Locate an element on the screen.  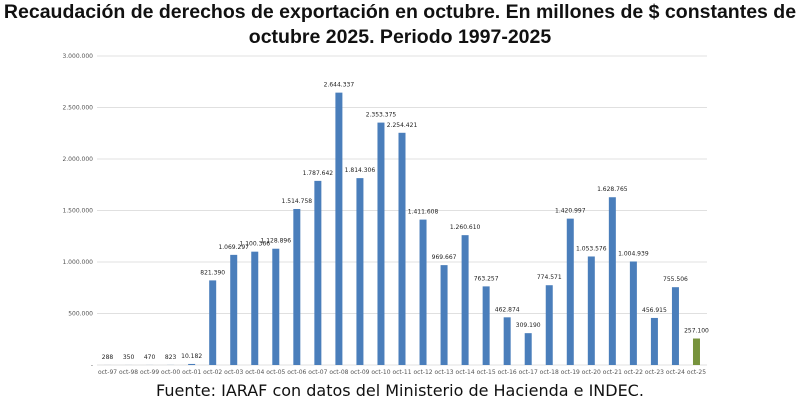
x-tick-label: oct-22 is located at coordinates (633, 372).